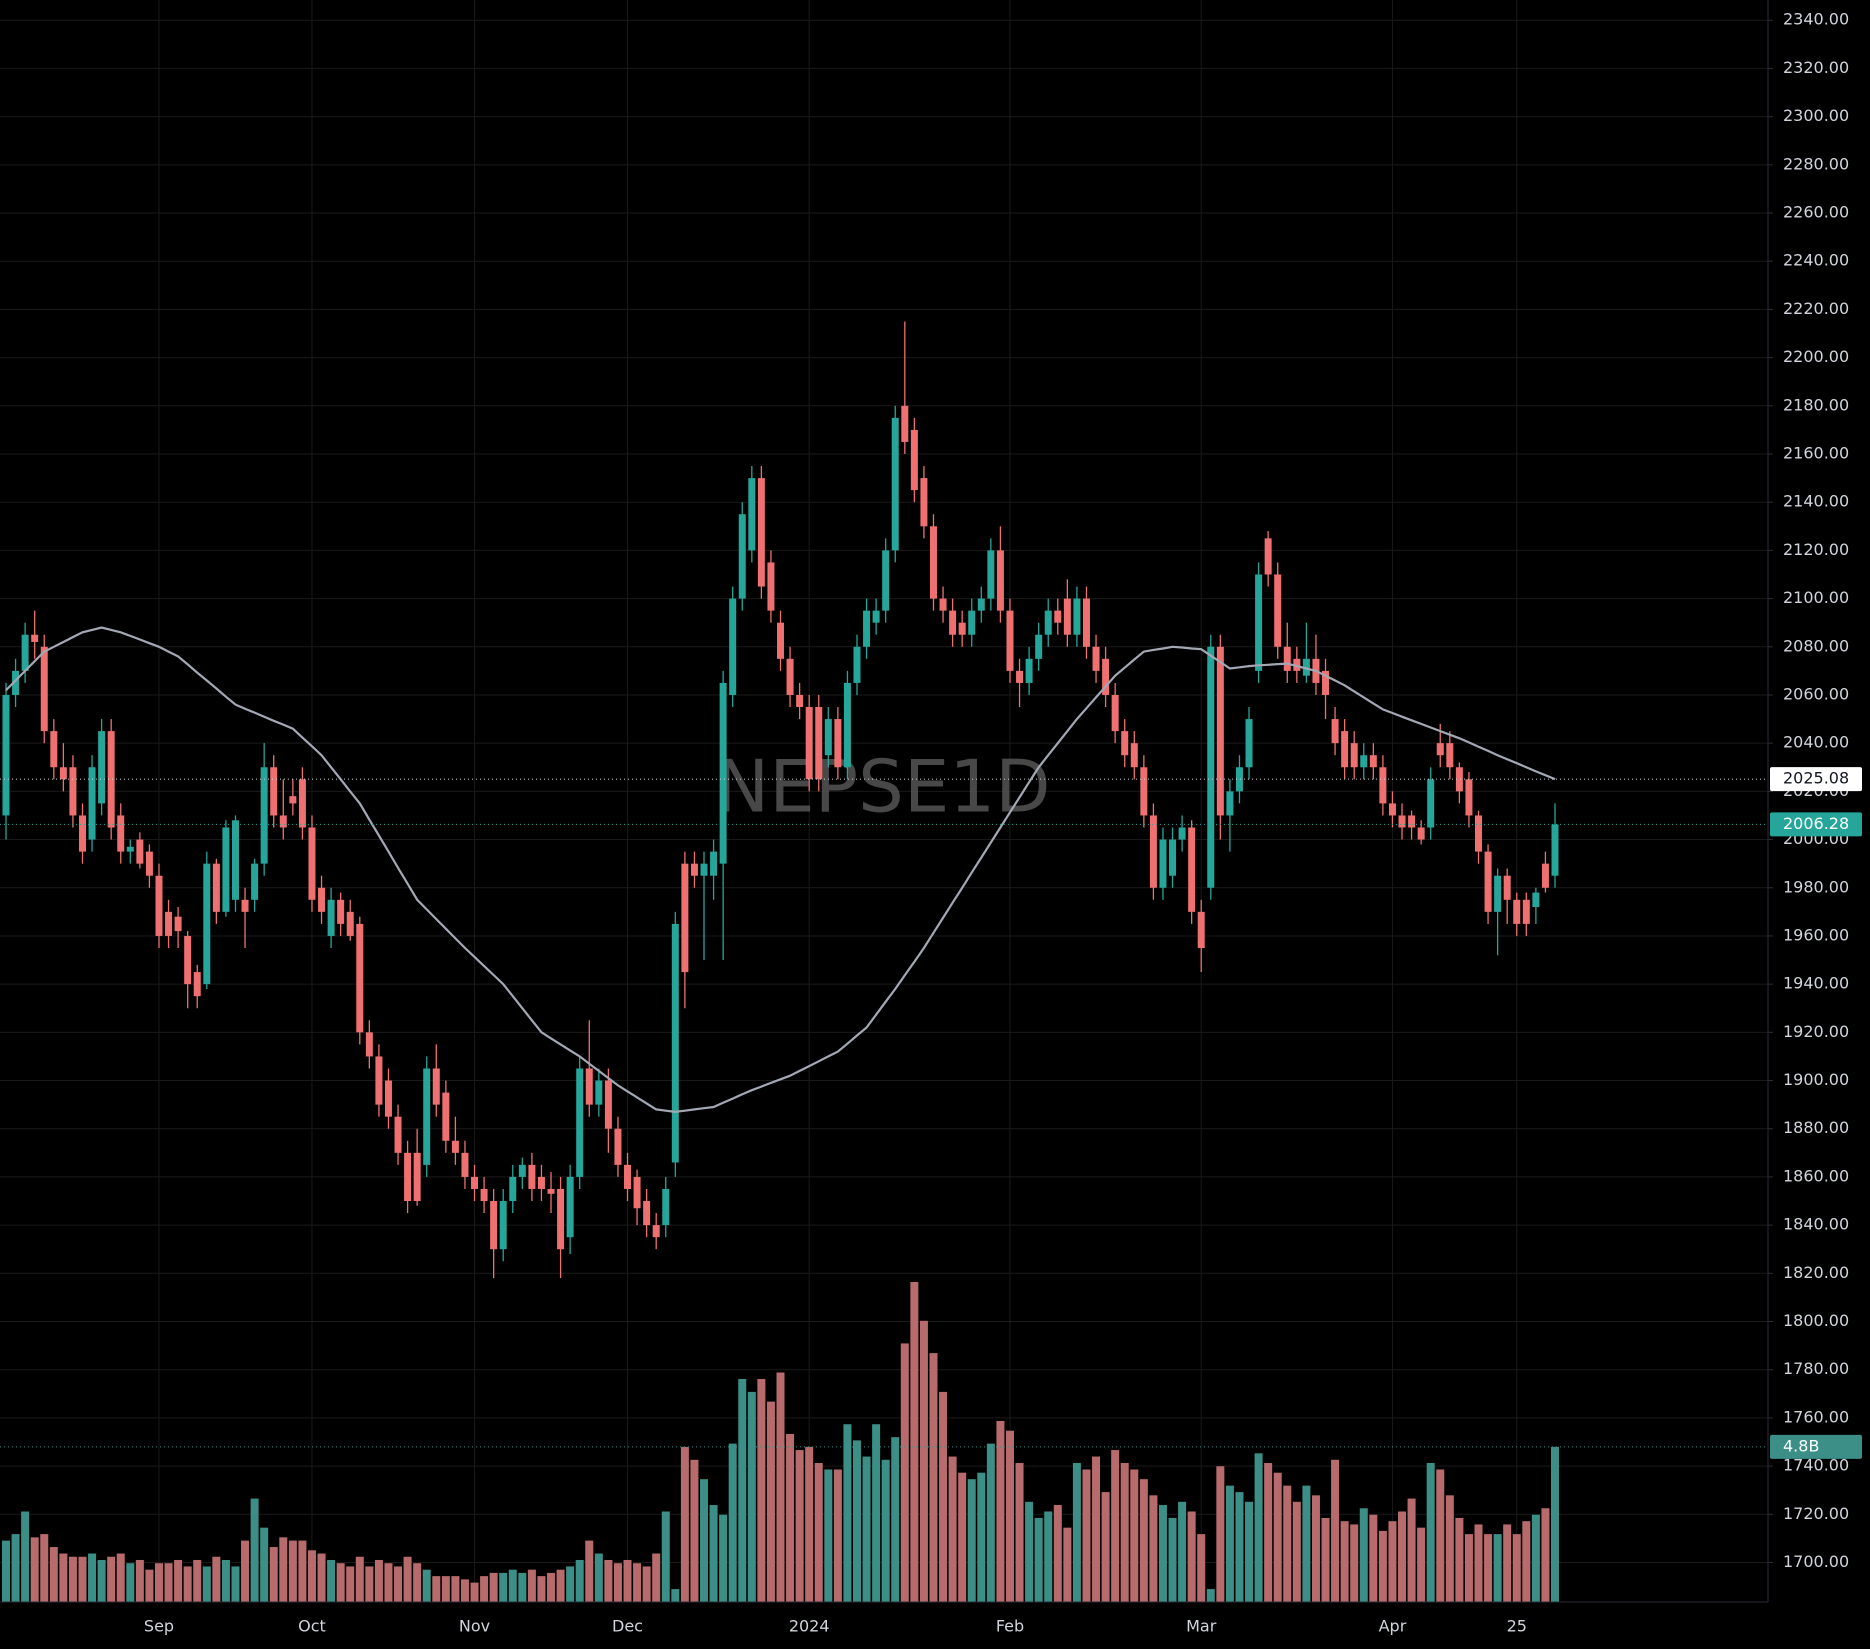 The image size is (1870, 1649). Describe the element at coordinates (1816, 501) in the screenshot. I see `y-tick-label: 2140.00` at that location.